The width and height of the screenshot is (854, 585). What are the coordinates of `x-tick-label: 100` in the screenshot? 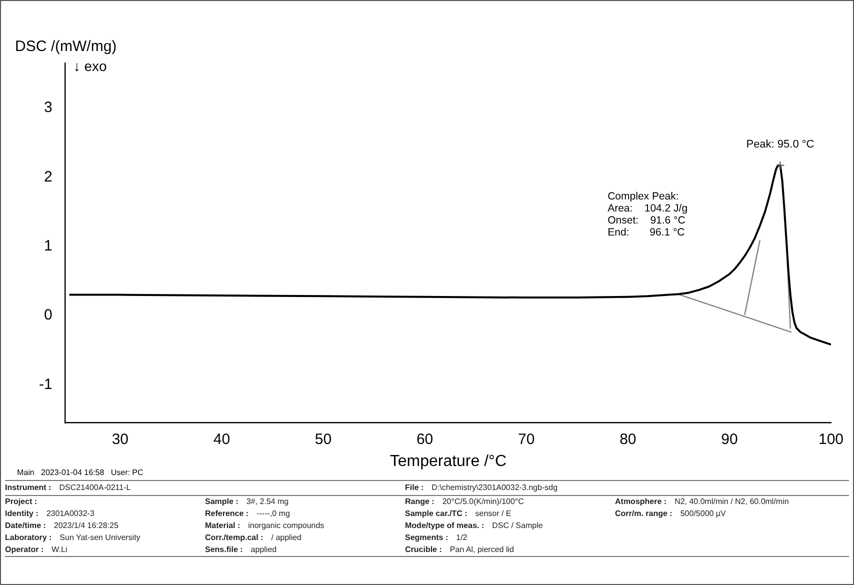 It's located at (831, 439).